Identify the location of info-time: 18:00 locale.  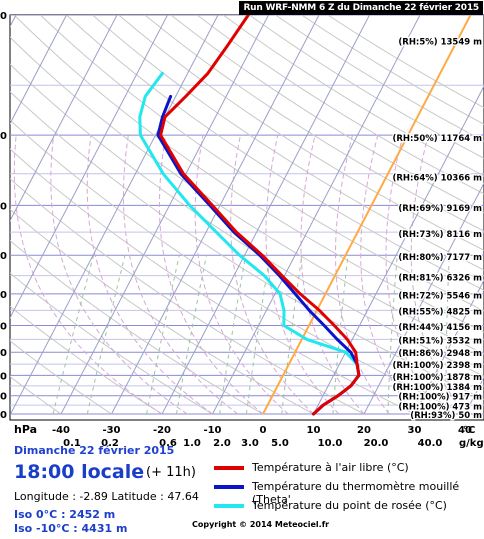
(79, 472).